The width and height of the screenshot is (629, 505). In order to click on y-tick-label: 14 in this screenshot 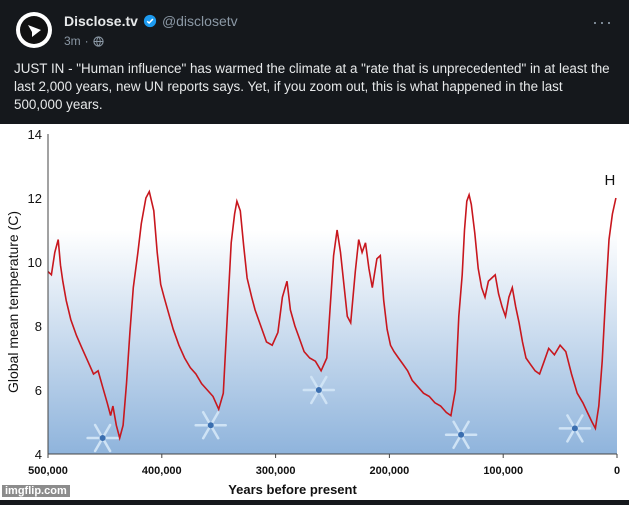, I will do `click(35, 134)`.